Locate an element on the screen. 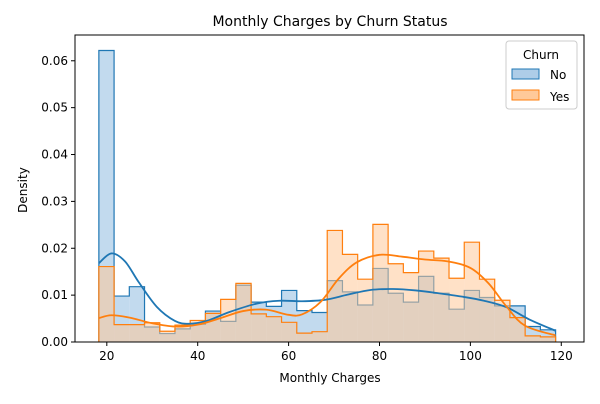 The image size is (600, 404). legend: Churn No Yes is located at coordinates (541, 75).